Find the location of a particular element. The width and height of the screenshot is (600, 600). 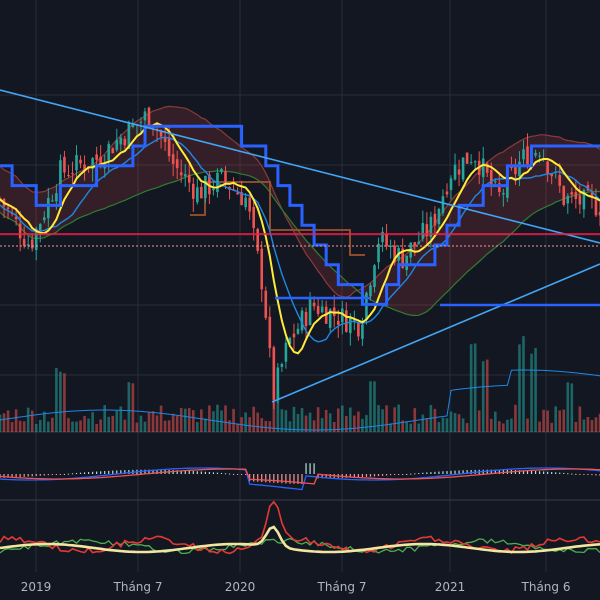

macd-panel is located at coordinates (300, 477).